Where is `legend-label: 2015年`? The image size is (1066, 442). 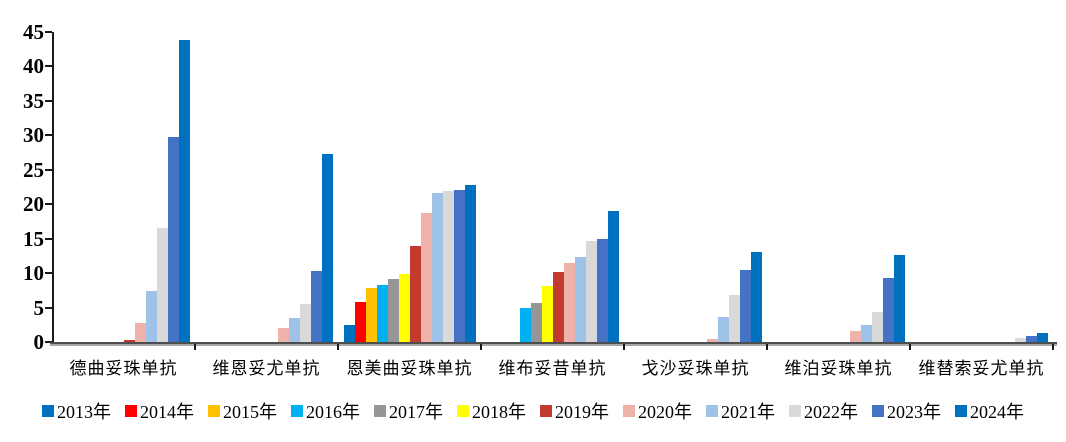 legend-label: 2015年 is located at coordinates (250, 412).